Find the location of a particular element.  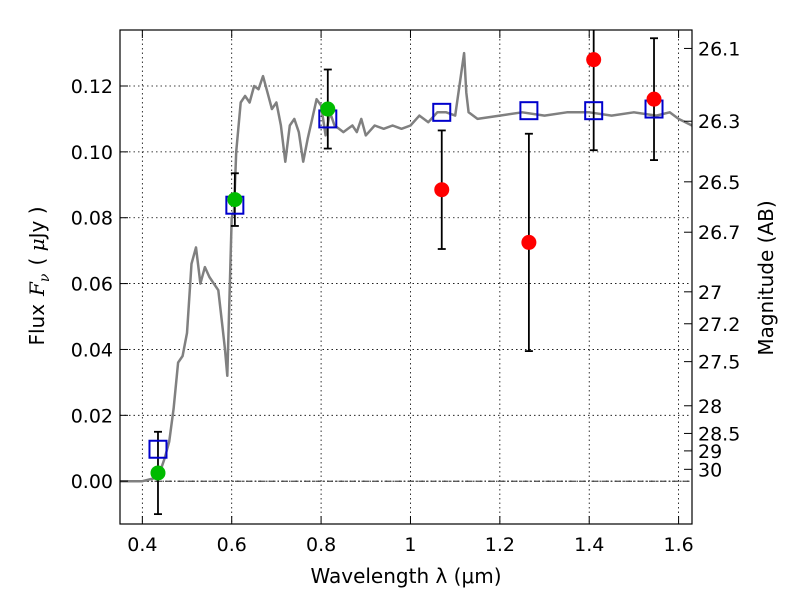

magnitude-tick-label: 28 is located at coordinates (710, 407).